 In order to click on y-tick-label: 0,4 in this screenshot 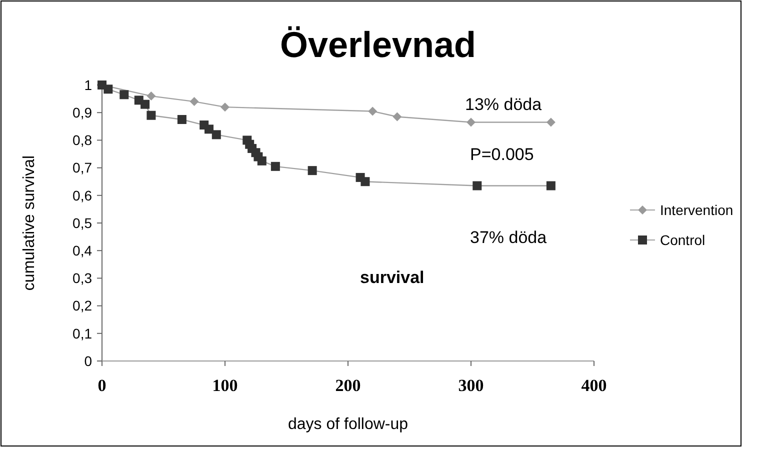, I will do `click(82, 250)`.